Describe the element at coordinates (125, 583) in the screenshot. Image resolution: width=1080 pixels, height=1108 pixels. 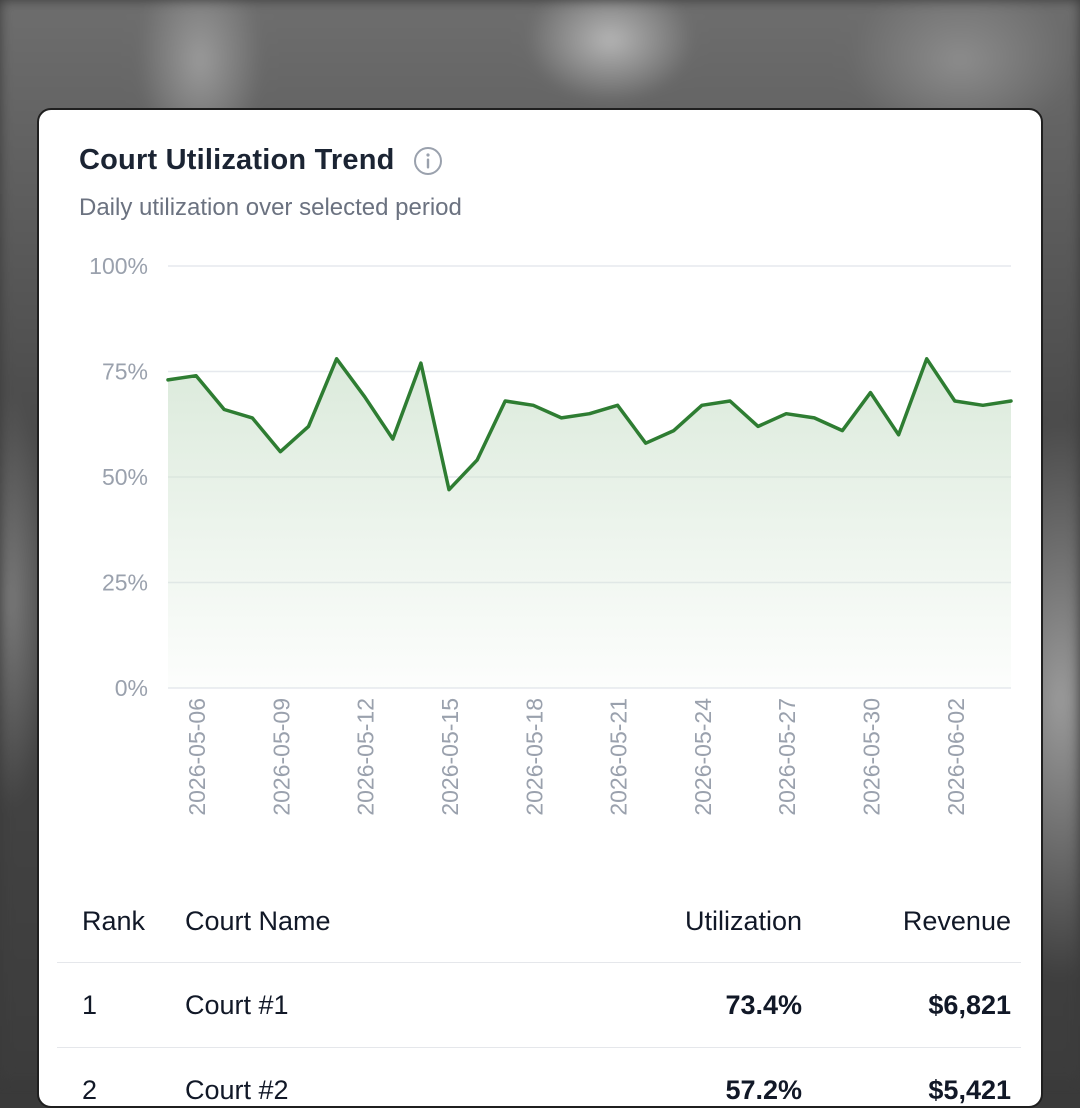
I see `y-tick-label: 25%` at that location.